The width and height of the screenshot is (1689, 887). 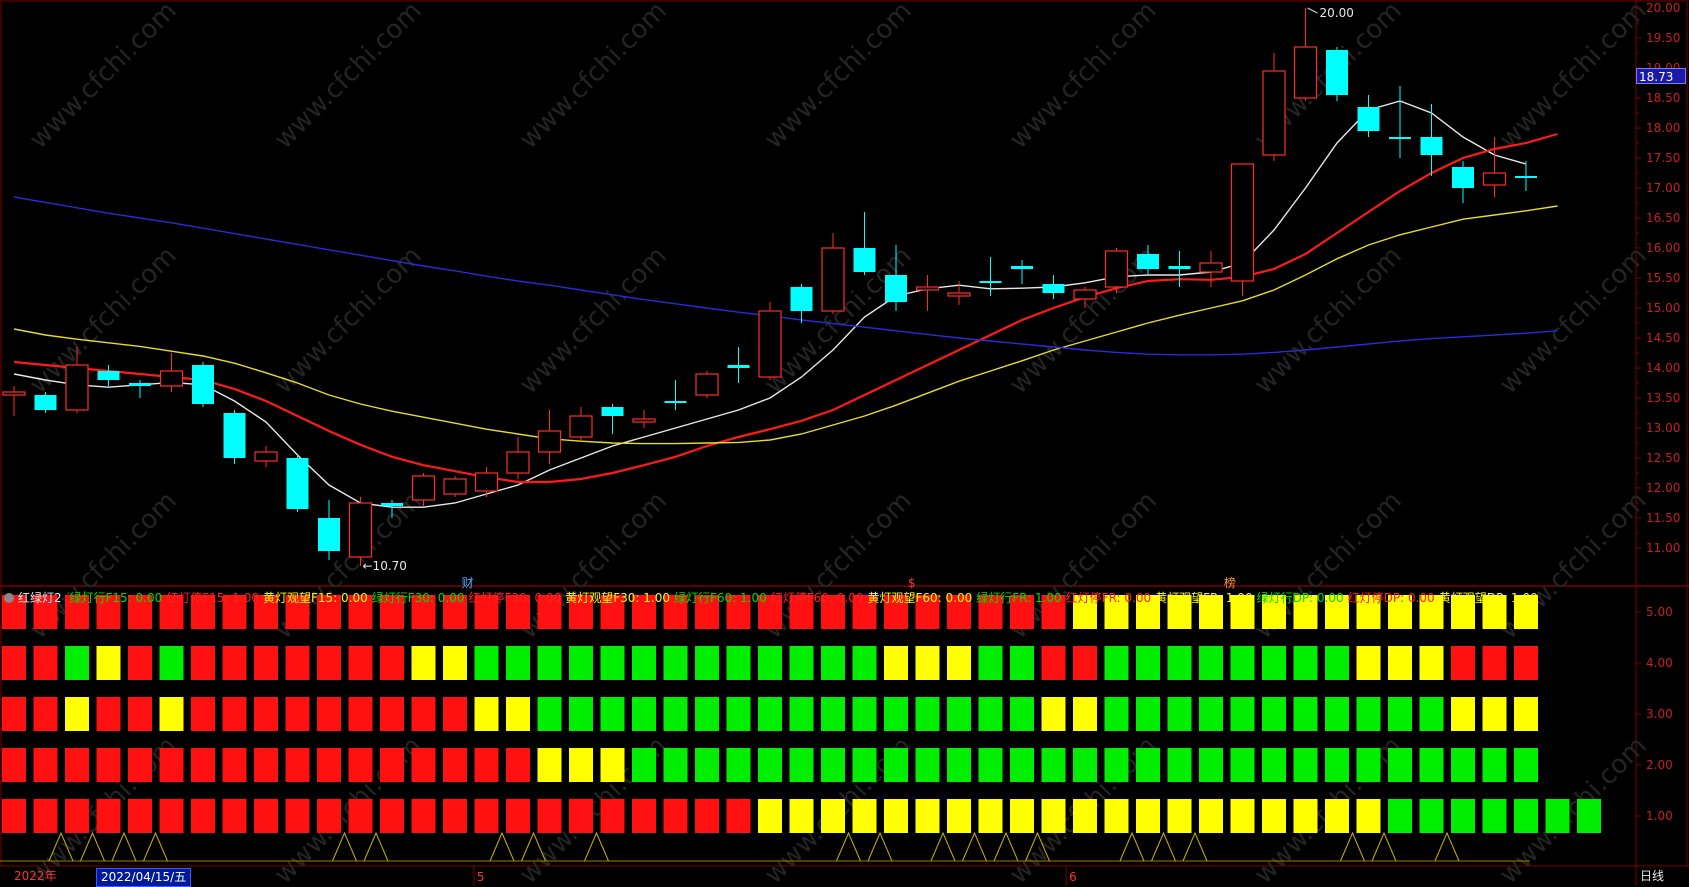 What do you see at coordinates (1659, 663) in the screenshot?
I see `y-tick-label: 4.00` at bounding box center [1659, 663].